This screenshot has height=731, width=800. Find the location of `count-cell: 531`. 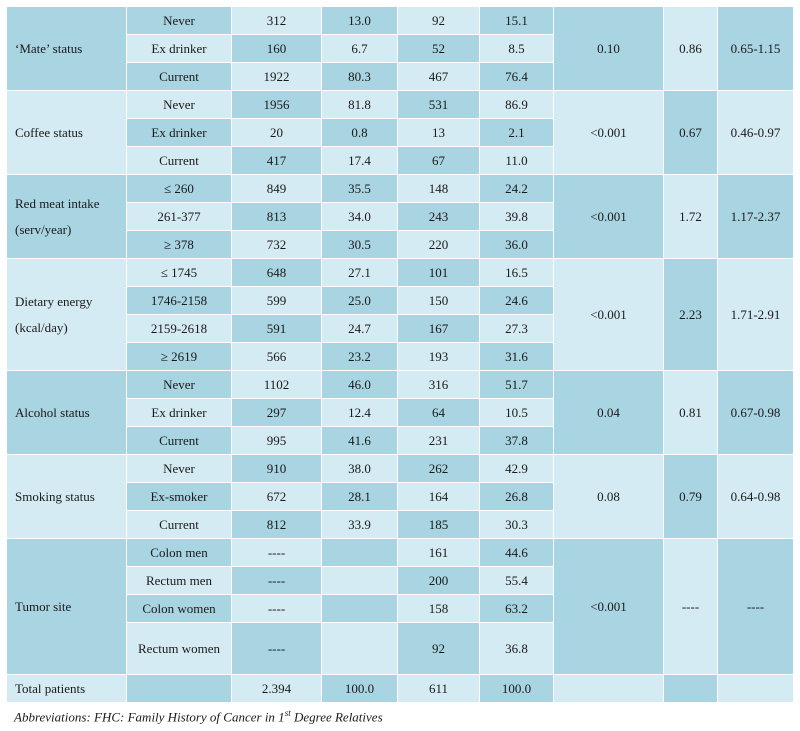

count-cell: 531 is located at coordinates (438, 104).